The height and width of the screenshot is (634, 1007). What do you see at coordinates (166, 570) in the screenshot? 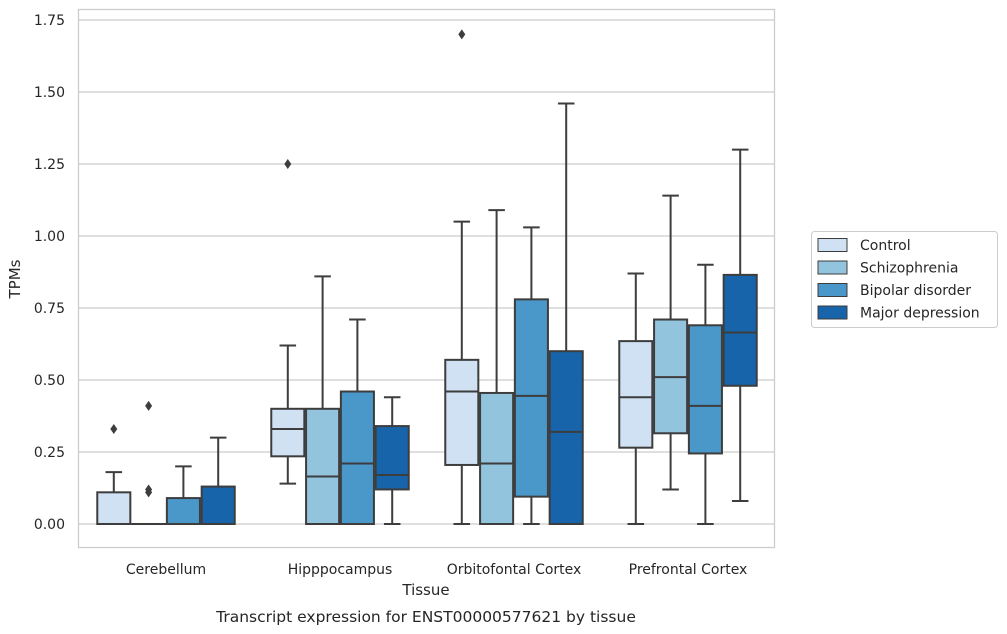
I see `x-tick-label: Cerebellum` at bounding box center [166, 570].